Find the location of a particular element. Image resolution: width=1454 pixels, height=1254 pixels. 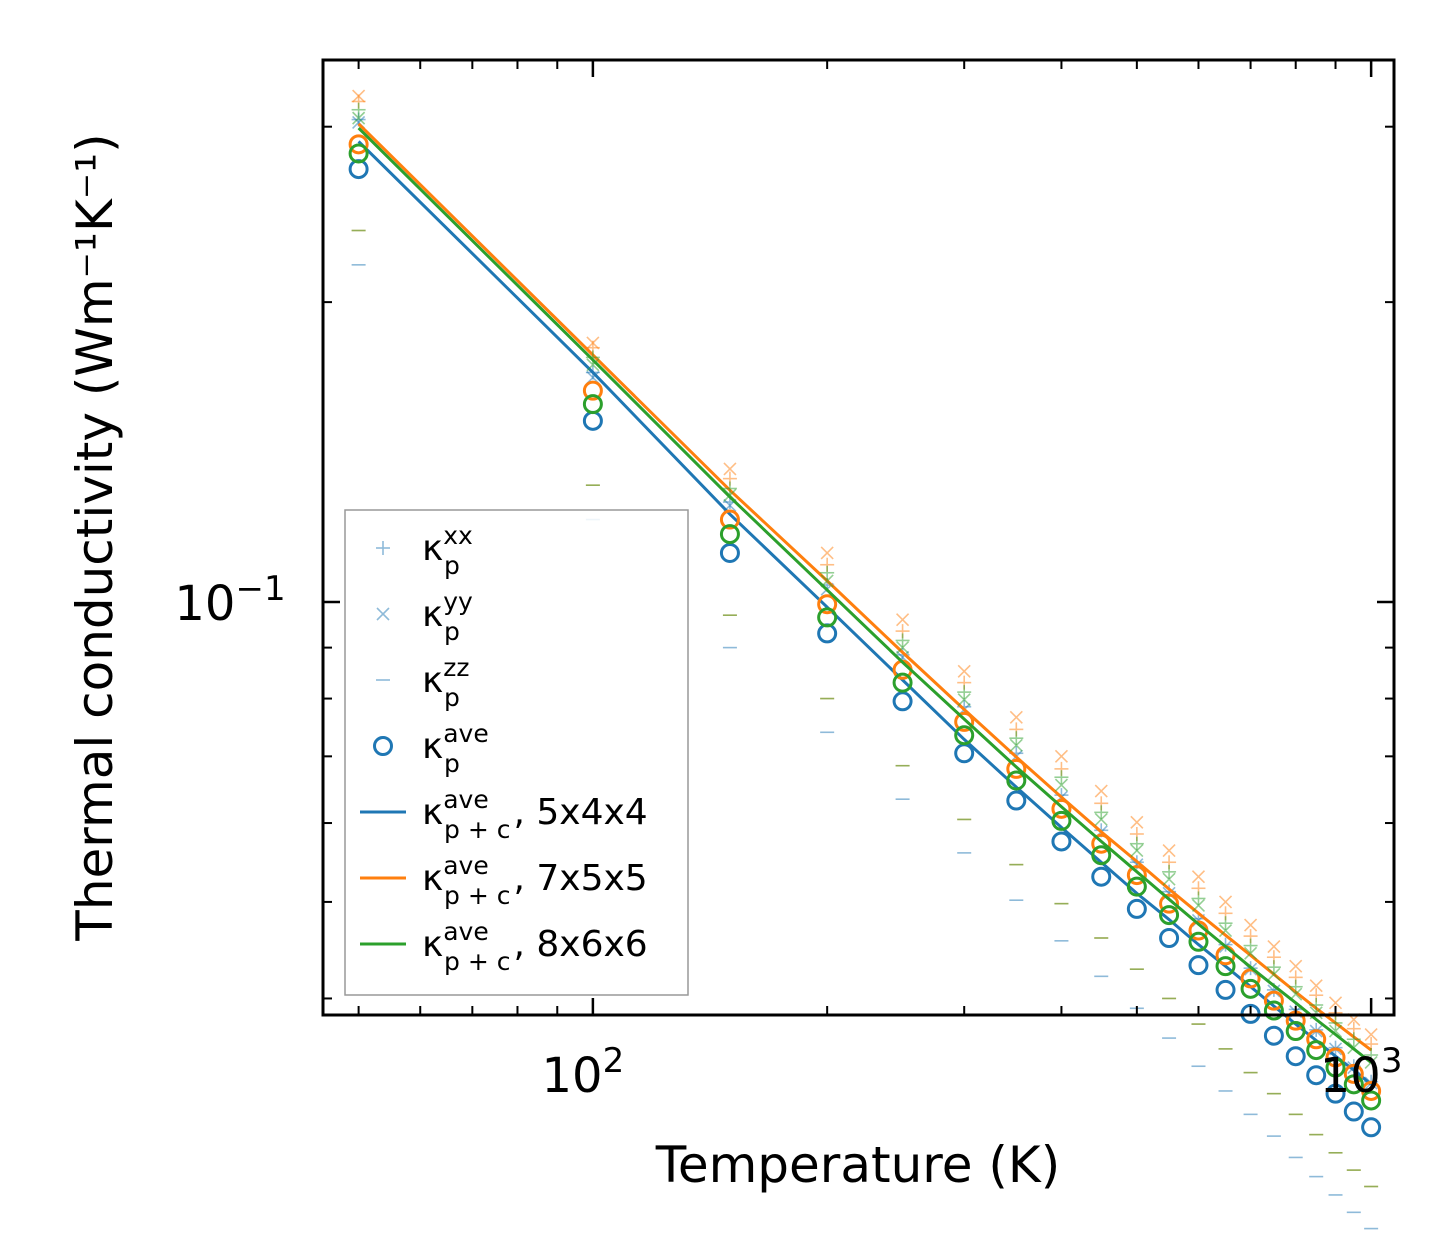

point-yy-8x6x6-350-b is located at coordinates (1016, 745).